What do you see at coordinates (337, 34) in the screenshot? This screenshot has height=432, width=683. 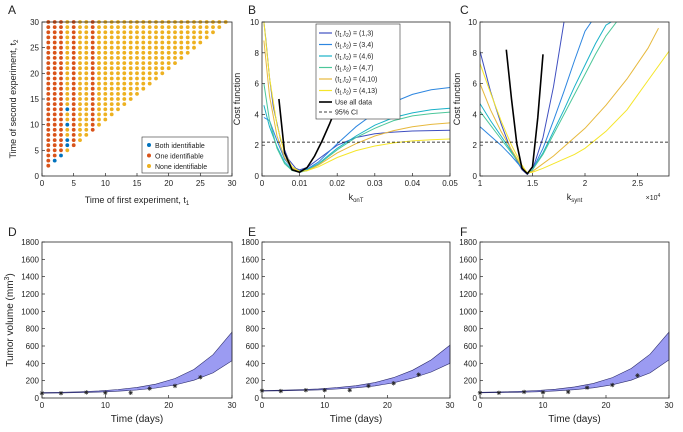 I see `legend-paren-open: (t` at bounding box center [337, 34].